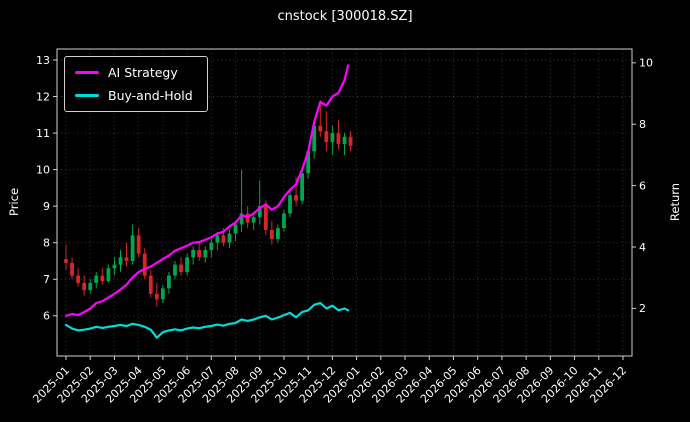 Image resolution: width=690 pixels, height=422 pixels. I want to click on chart-title: cnstock [300018.SZ], so click(345, 16).